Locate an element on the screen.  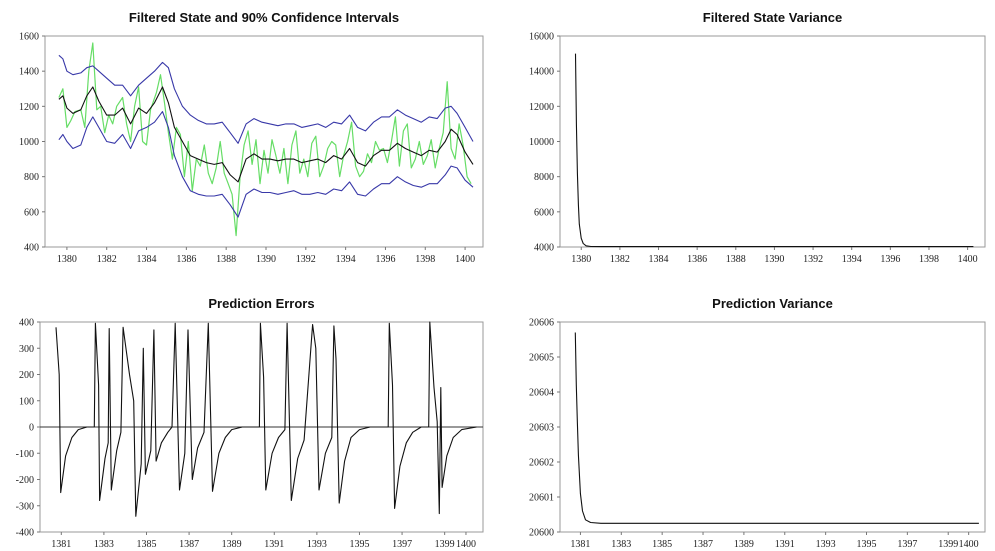
y-tick-label: -400 is located at coordinates (25, 533).